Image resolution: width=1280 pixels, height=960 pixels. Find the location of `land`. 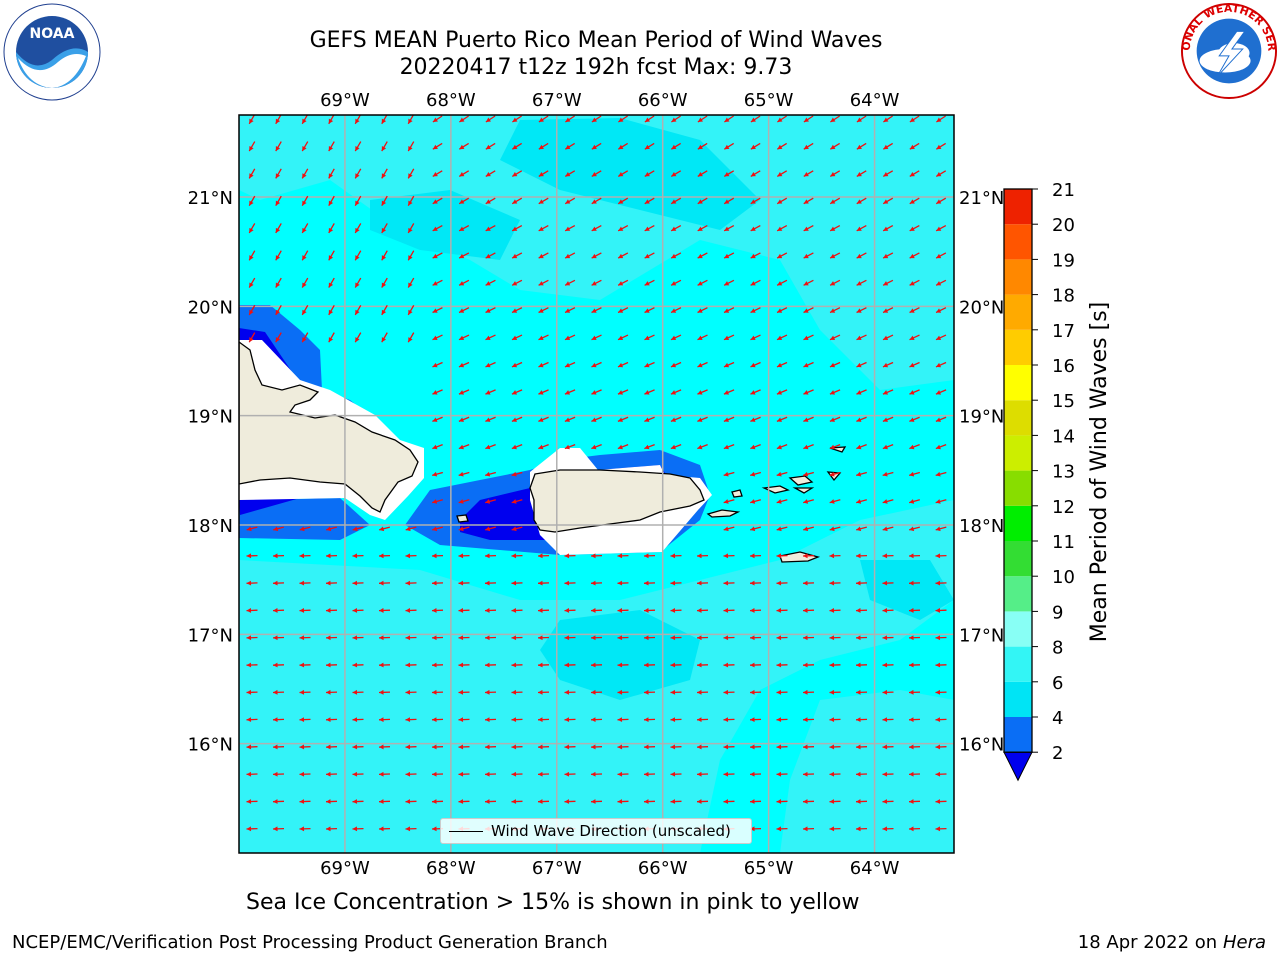

land is located at coordinates (543, 452).